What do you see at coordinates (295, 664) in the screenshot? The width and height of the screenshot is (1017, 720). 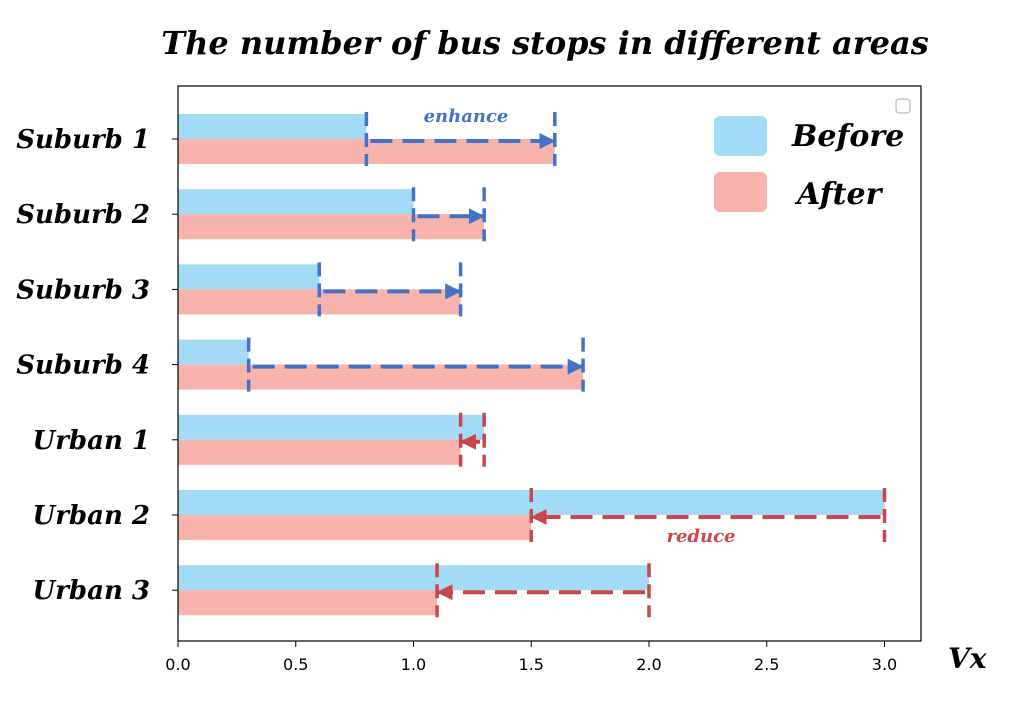 I see `x-tick-label: 0.5` at bounding box center [295, 664].